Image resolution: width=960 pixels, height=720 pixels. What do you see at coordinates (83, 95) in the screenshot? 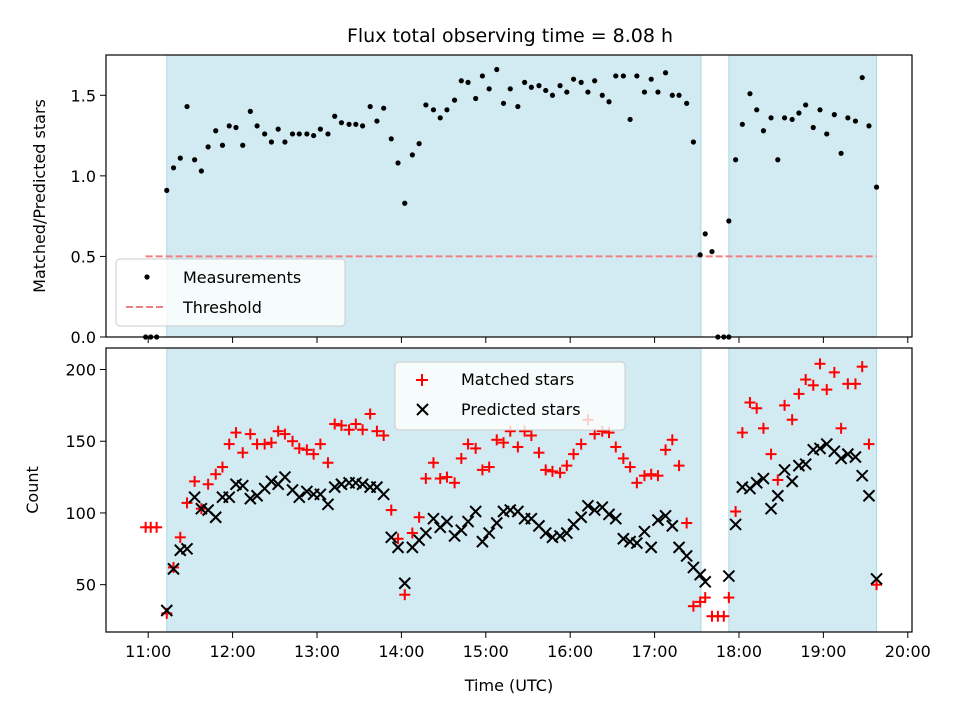
I see `y-tick-label: 1.5` at bounding box center [83, 95].